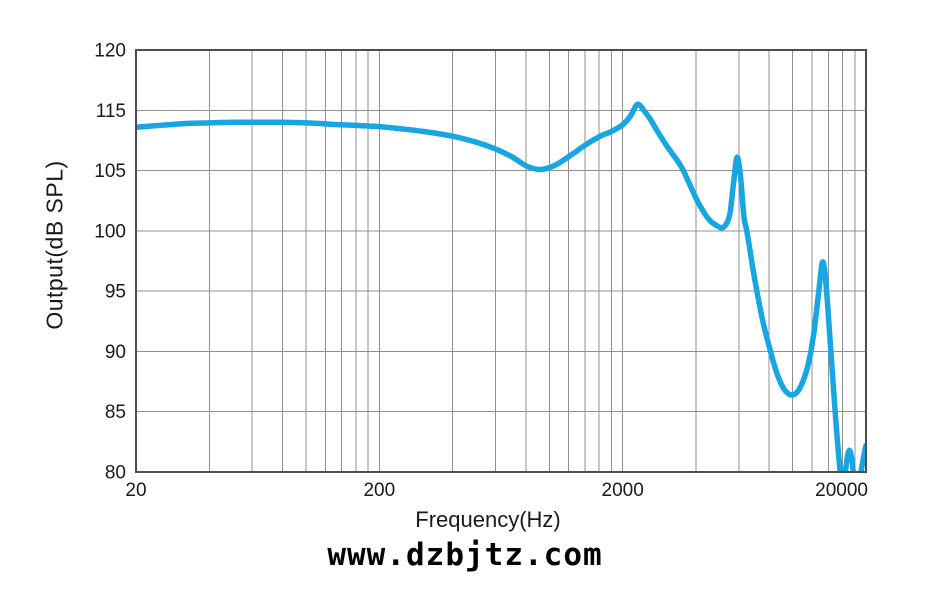  I want to click on x-tick-label: 2000, so click(623, 490).